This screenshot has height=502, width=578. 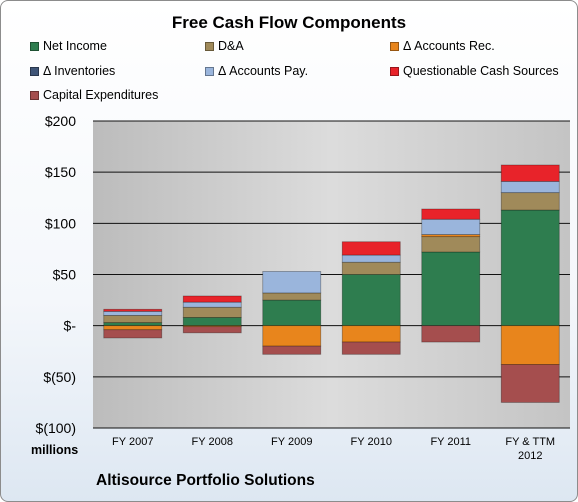 I want to click on x-tick-label: FY 2007, so click(x=132, y=442).